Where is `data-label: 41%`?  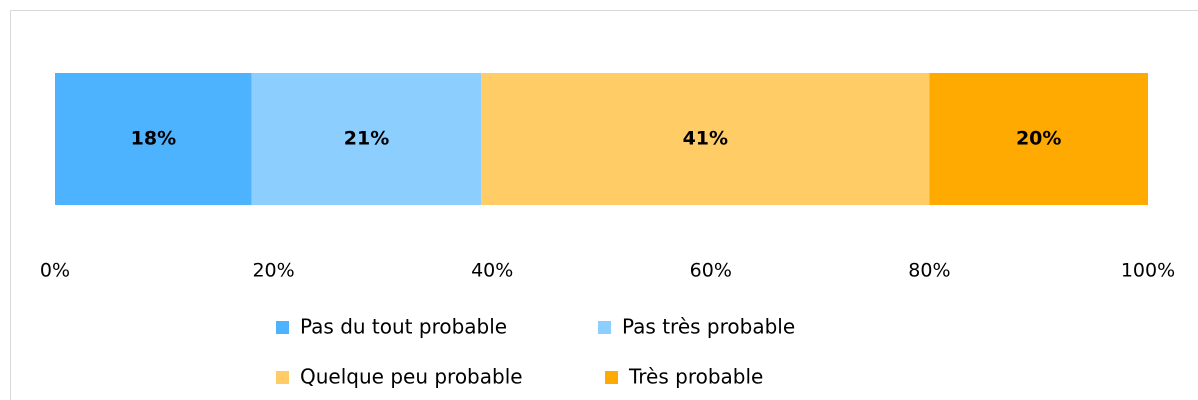 data-label: 41% is located at coordinates (705, 139).